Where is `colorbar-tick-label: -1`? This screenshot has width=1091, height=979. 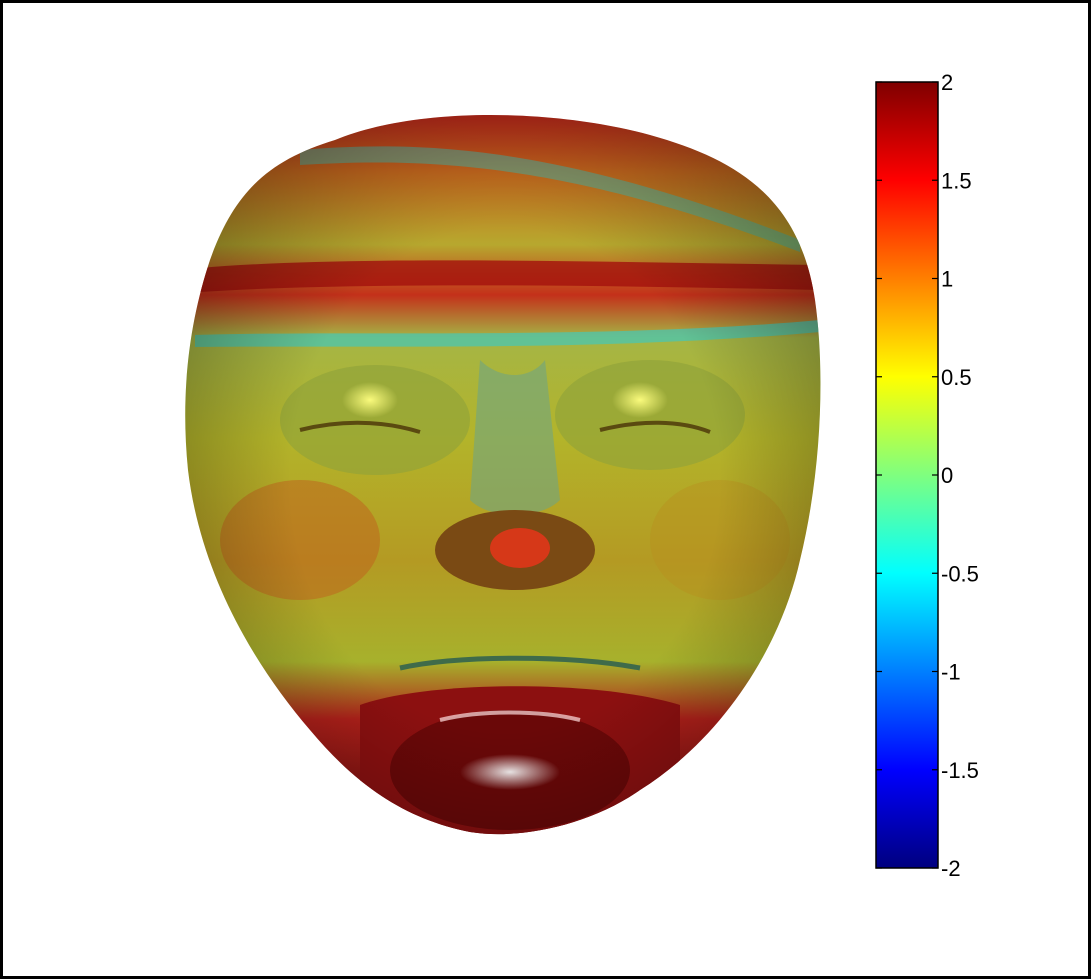 colorbar-tick-label: -1 is located at coordinates (951, 672).